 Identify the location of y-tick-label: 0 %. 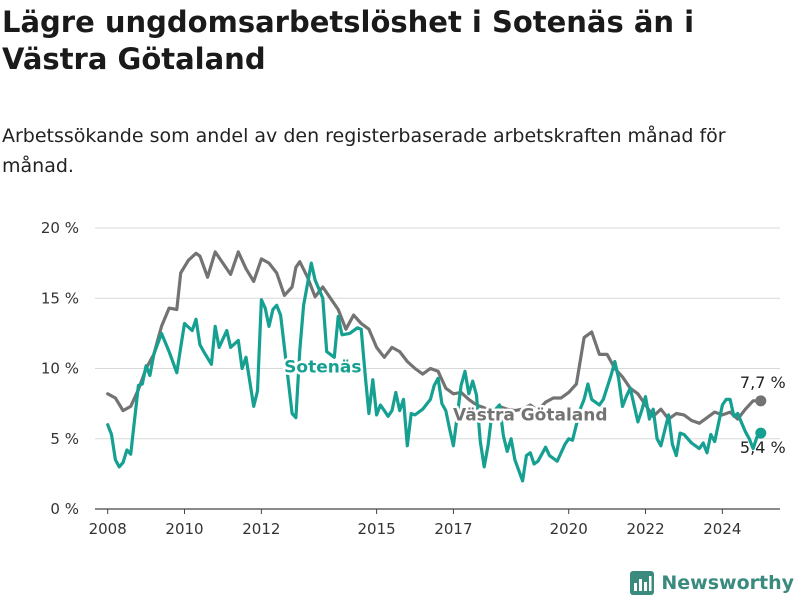
(64, 509).